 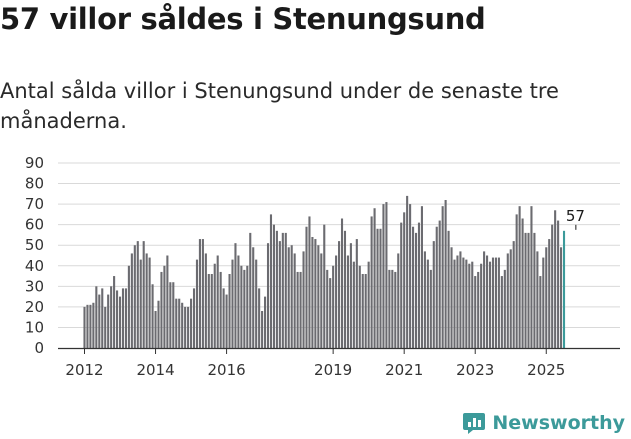 I want to click on brand-logo: Newsworthy, so click(x=543, y=423).